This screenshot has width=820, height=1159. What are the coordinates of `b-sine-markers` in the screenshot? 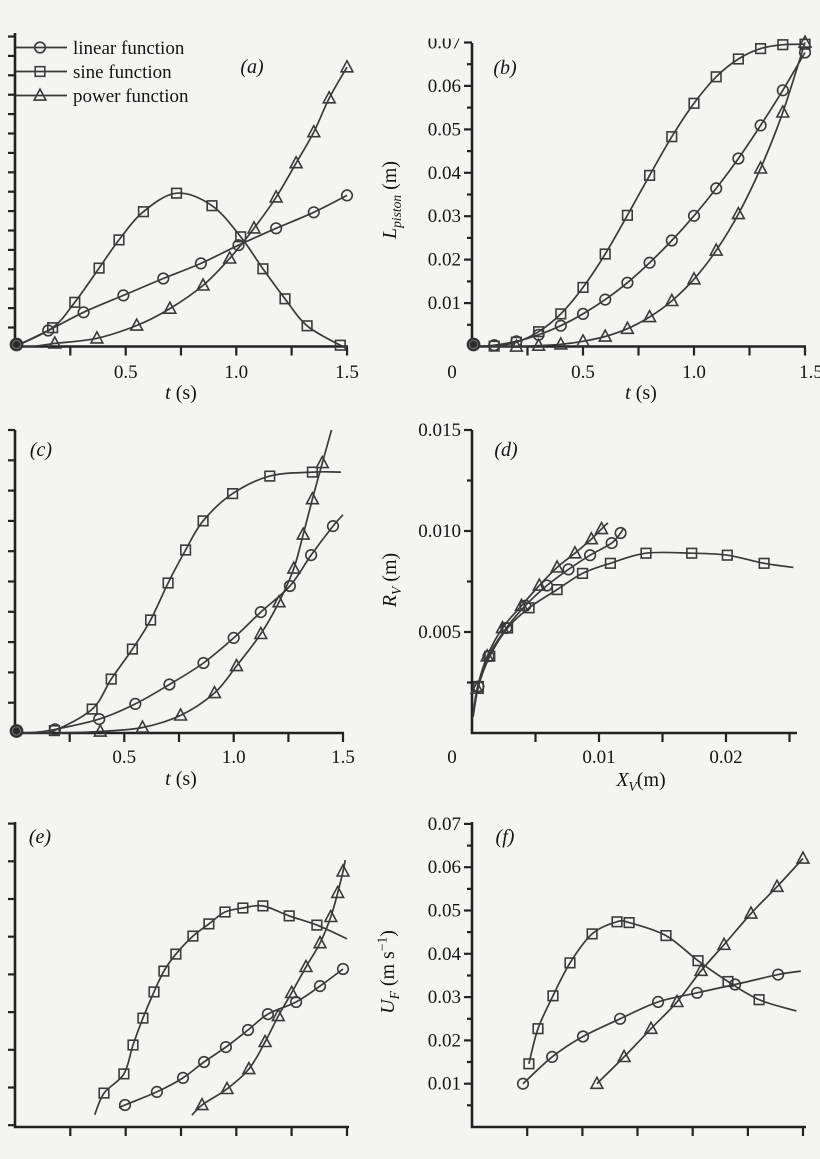 It's located at (649, 195).